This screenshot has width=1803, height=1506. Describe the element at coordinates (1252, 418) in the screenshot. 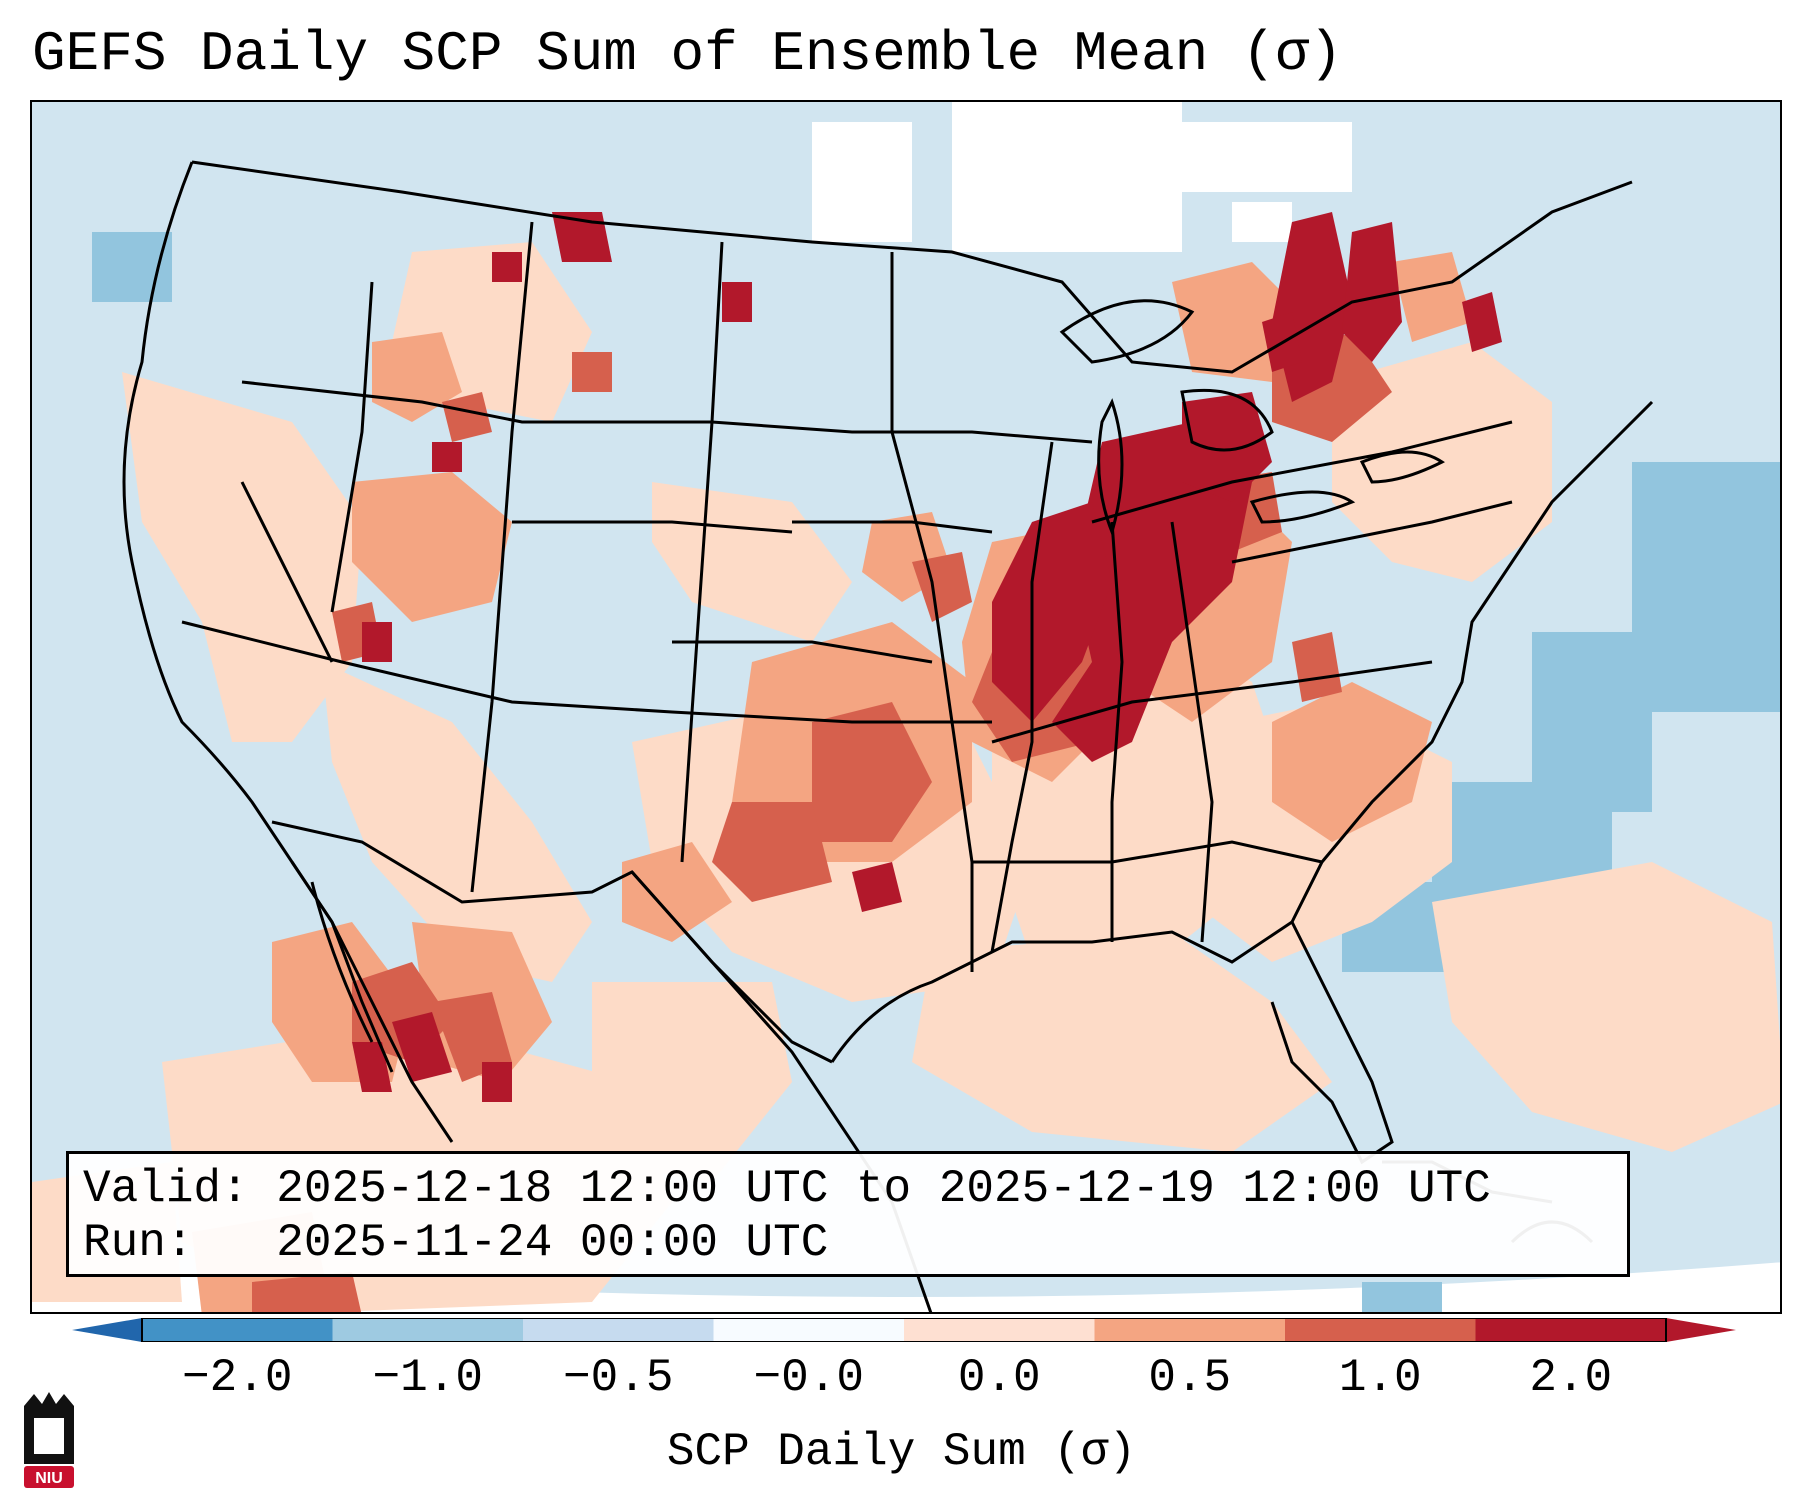

I see `great-lakes` at that location.